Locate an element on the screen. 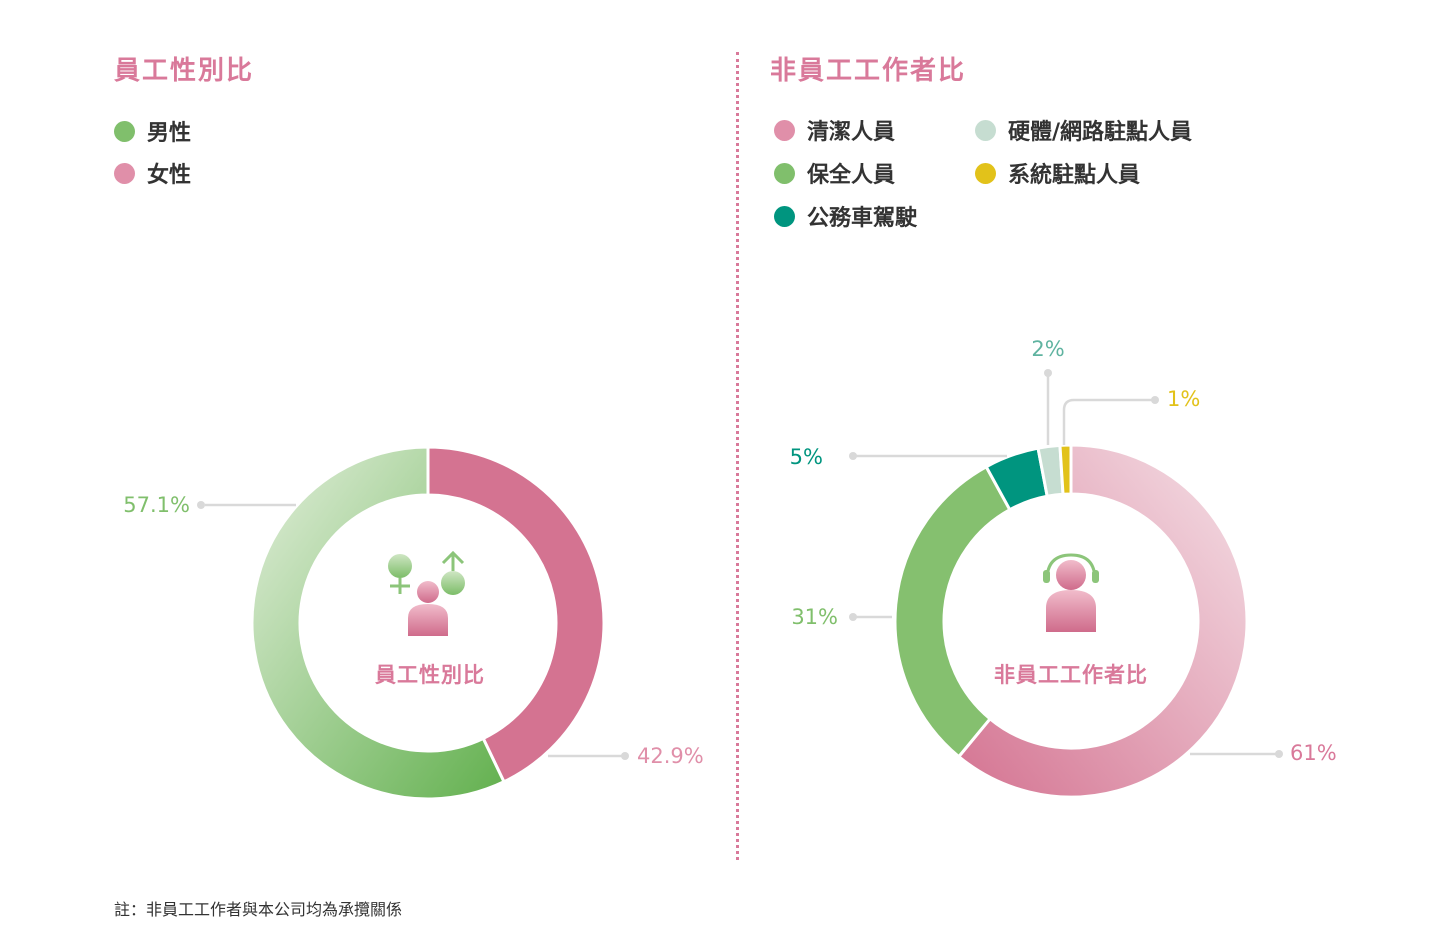 This screenshot has height=927, width=1435. legend-label-security: 保全人員 is located at coordinates (851, 175).